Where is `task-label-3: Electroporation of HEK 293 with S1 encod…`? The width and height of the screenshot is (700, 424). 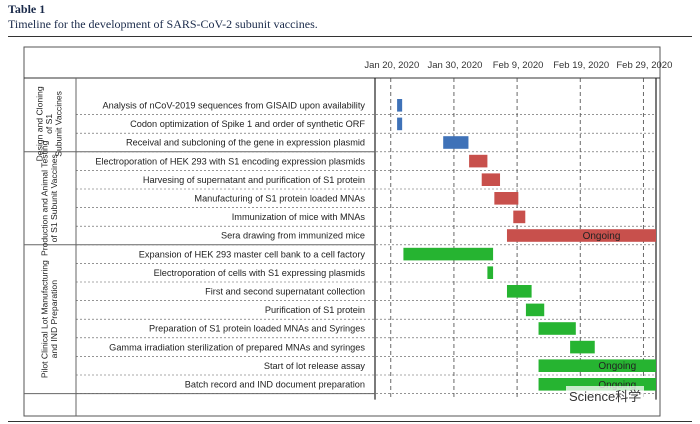
task-label-3: Electroporation of HEK 293 with S1 encod… is located at coordinates (230, 161).